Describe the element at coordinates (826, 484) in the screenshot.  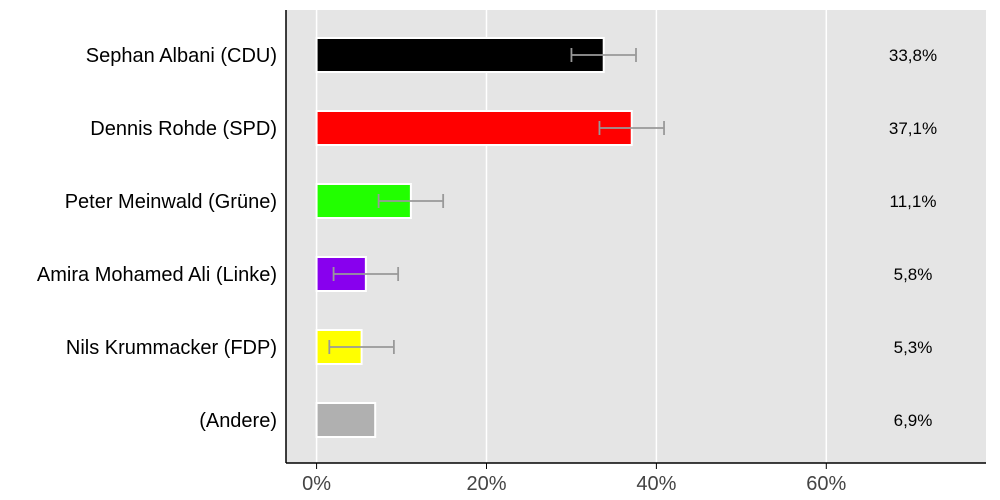
I see `x-tick-label: 60%` at that location.